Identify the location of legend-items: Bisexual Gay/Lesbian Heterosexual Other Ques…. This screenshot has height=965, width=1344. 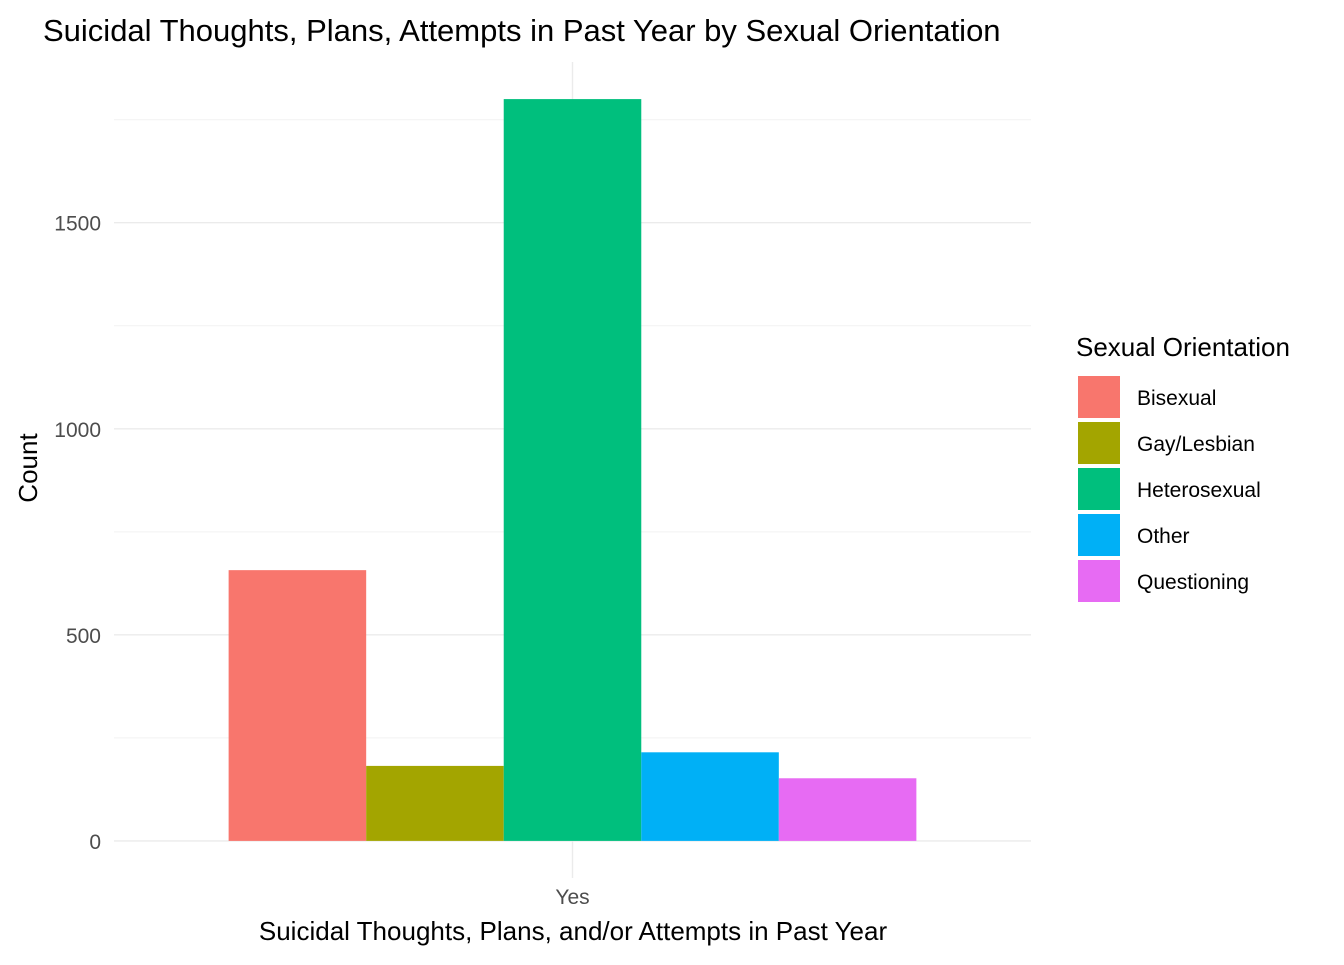
(1169, 489).